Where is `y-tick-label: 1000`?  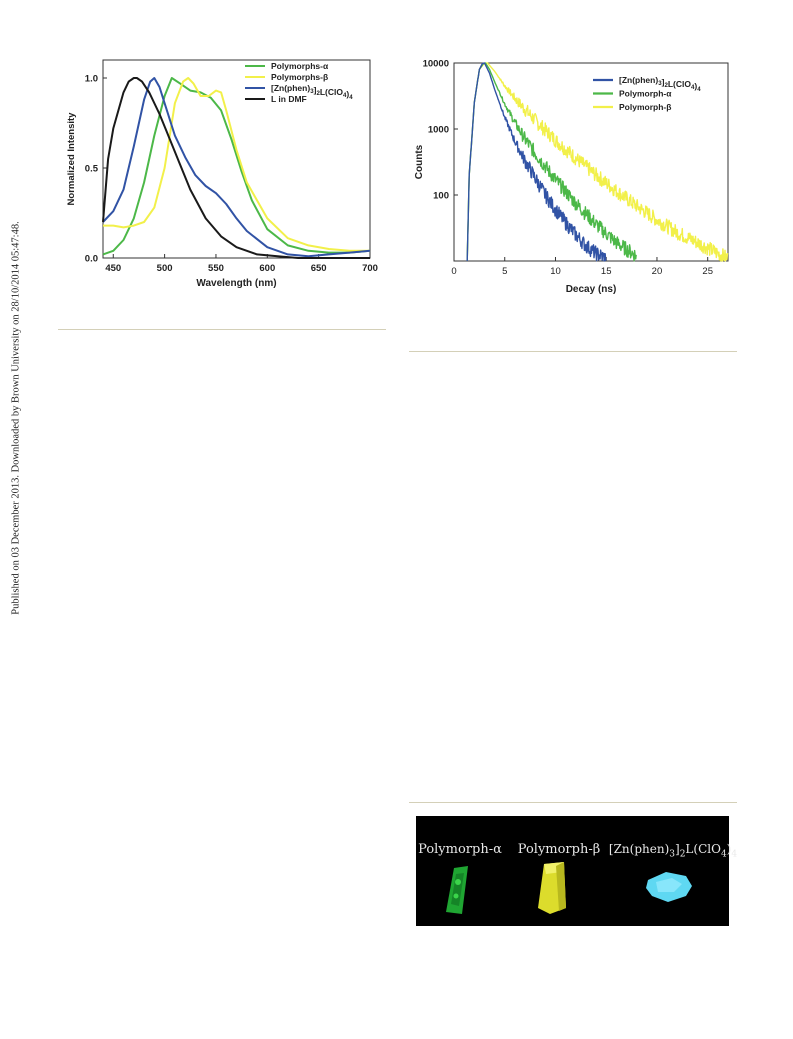 y-tick-label: 1000 is located at coordinates (438, 130).